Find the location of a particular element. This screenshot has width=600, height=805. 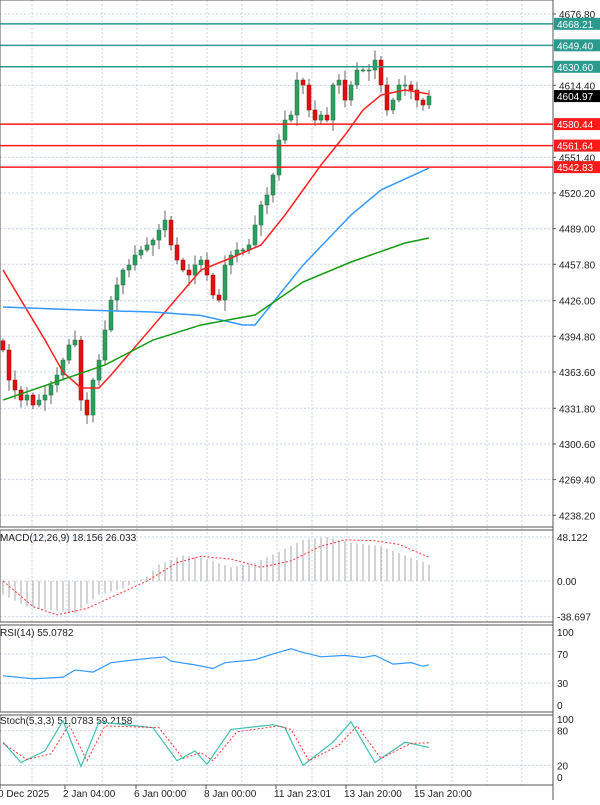

y-tick-label: 4457.80 is located at coordinates (577, 265).